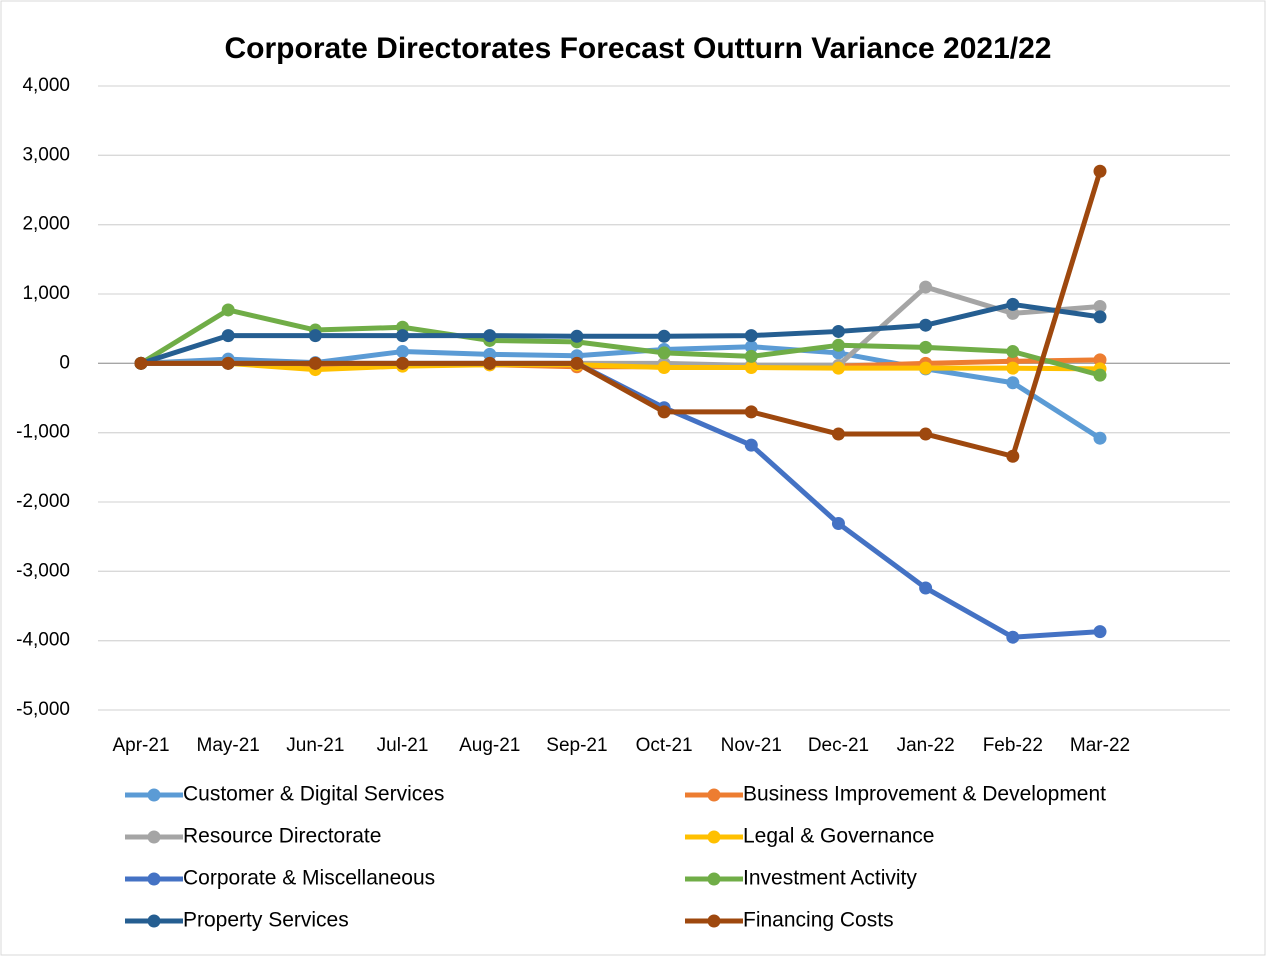  What do you see at coordinates (43, 709) in the screenshot?
I see `y-tick-label: -5,000` at bounding box center [43, 709].